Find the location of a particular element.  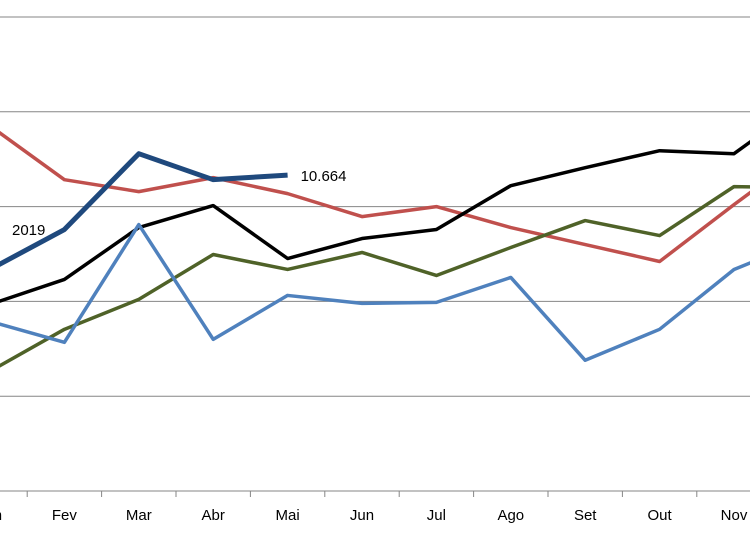

data-label: 10.664 is located at coordinates (324, 176).